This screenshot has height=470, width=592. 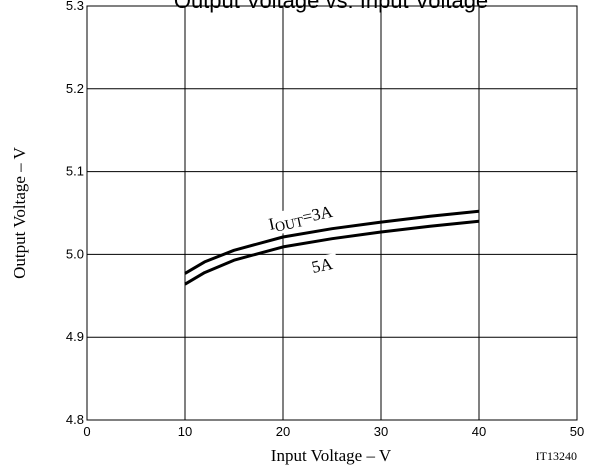 What do you see at coordinates (577, 431) in the screenshot?
I see `x-tick-label-5: 50` at bounding box center [577, 431].